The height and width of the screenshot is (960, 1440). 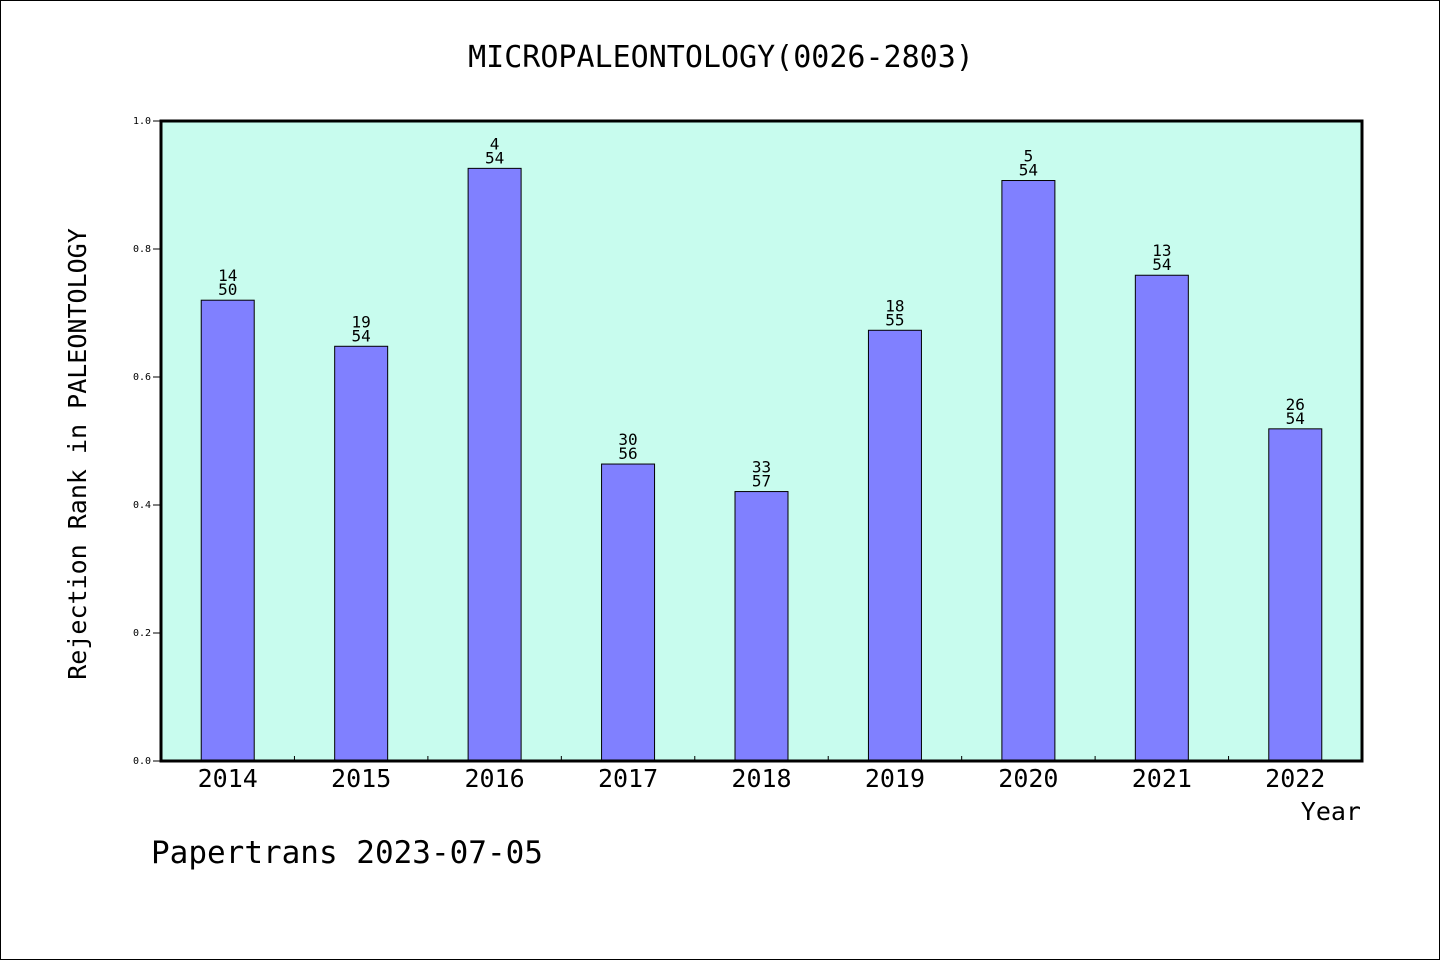 What do you see at coordinates (142, 633) in the screenshot?
I see `y-tick-label: 0.2` at bounding box center [142, 633].